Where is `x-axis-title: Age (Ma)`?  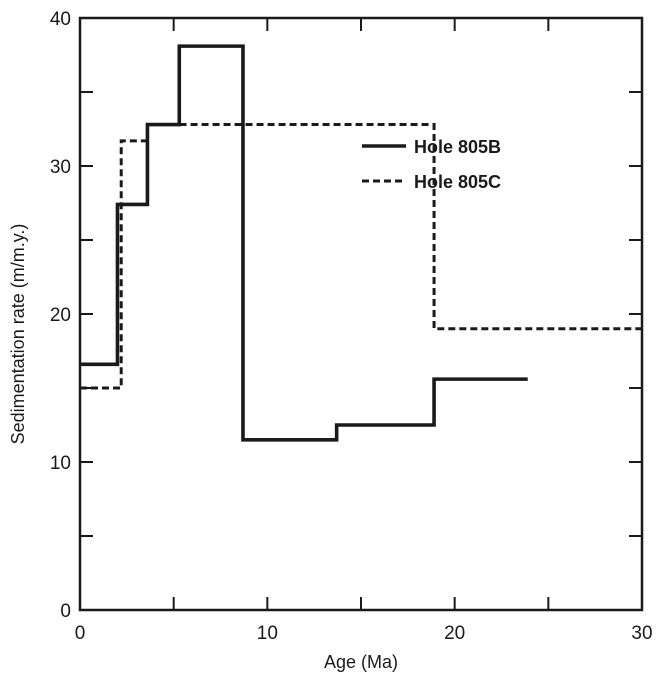 x-axis-title: Age (Ma) is located at coordinates (361, 662).